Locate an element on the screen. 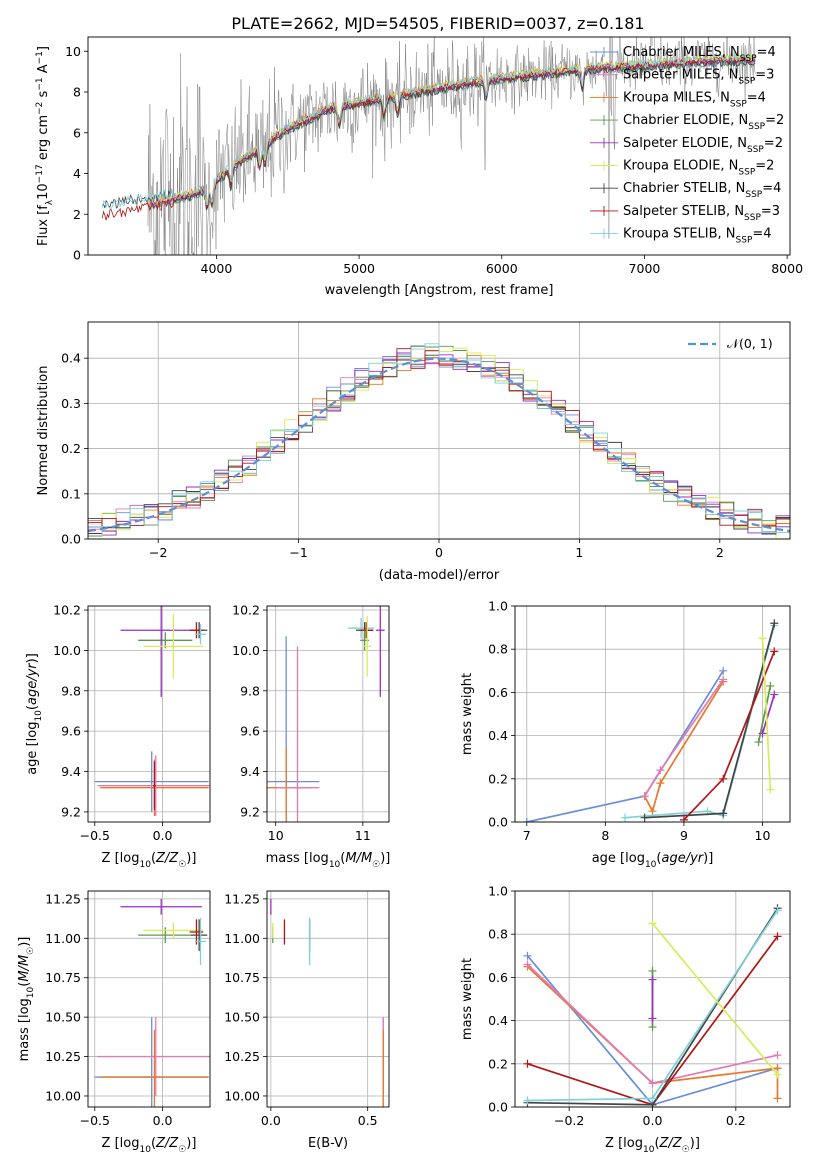 The width and height of the screenshot is (819, 1170). series-marker-salpeter-elodie is located at coordinates (652, 1018).